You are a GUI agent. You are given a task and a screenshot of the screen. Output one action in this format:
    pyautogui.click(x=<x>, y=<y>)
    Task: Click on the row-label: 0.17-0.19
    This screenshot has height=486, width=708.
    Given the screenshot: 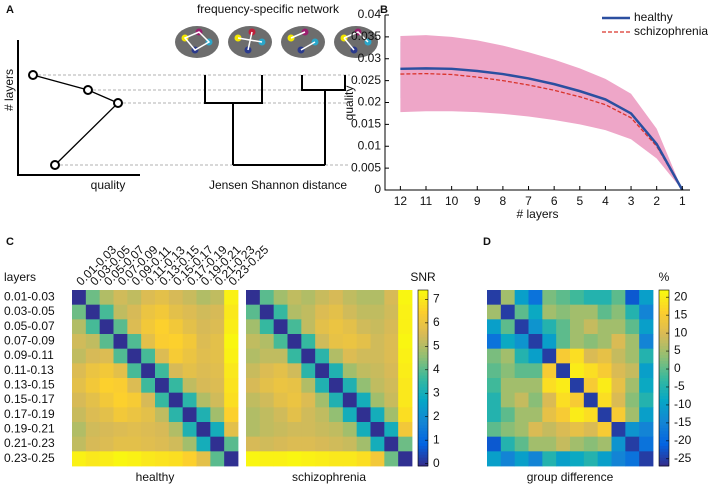 What is the action you would take?
    pyautogui.click(x=29, y=414)
    